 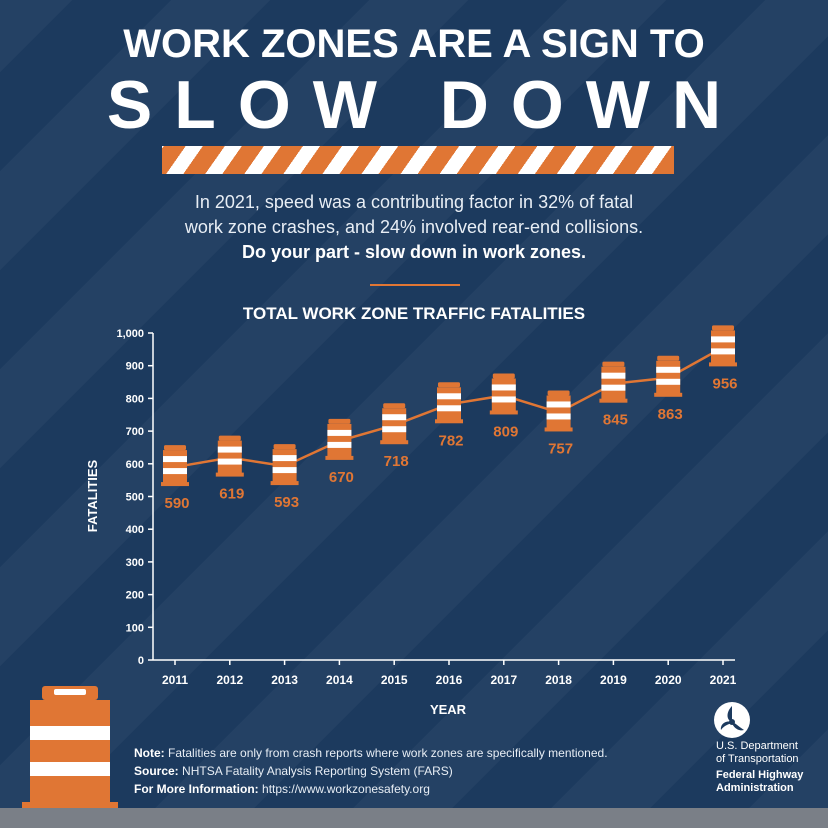 What do you see at coordinates (425, 105) in the screenshot?
I see `title-line-2: SLOW DOWN` at bounding box center [425, 105].